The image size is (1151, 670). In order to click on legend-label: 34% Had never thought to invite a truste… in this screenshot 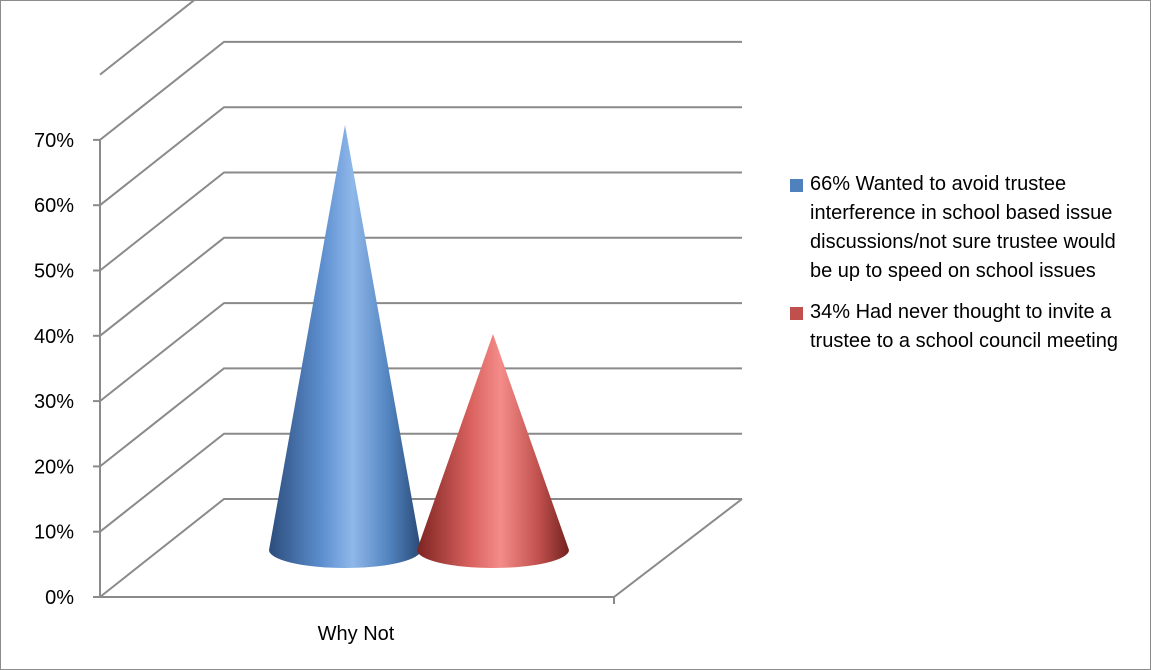, I will do `click(964, 326)`.